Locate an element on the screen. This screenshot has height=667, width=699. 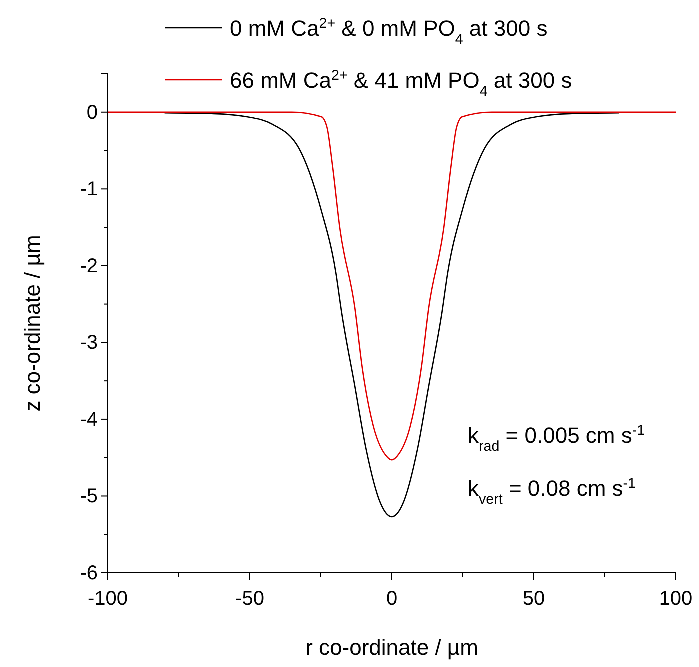
x-axis-title: r co-ordinate / µm is located at coordinates (392, 647).